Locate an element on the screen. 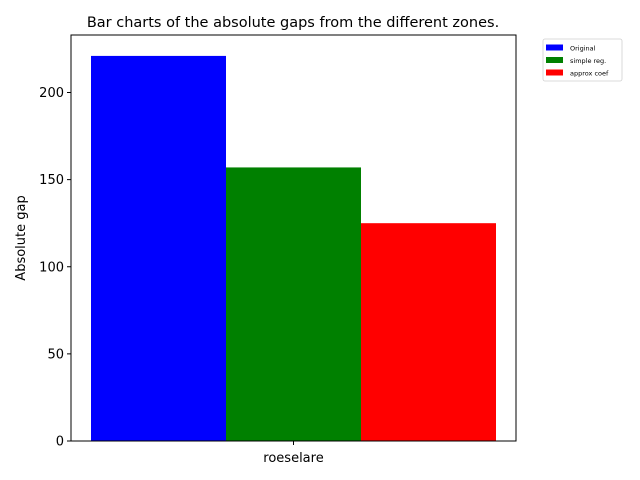 The height and width of the screenshot is (480, 640). legend-label: approx coef is located at coordinates (589, 74).